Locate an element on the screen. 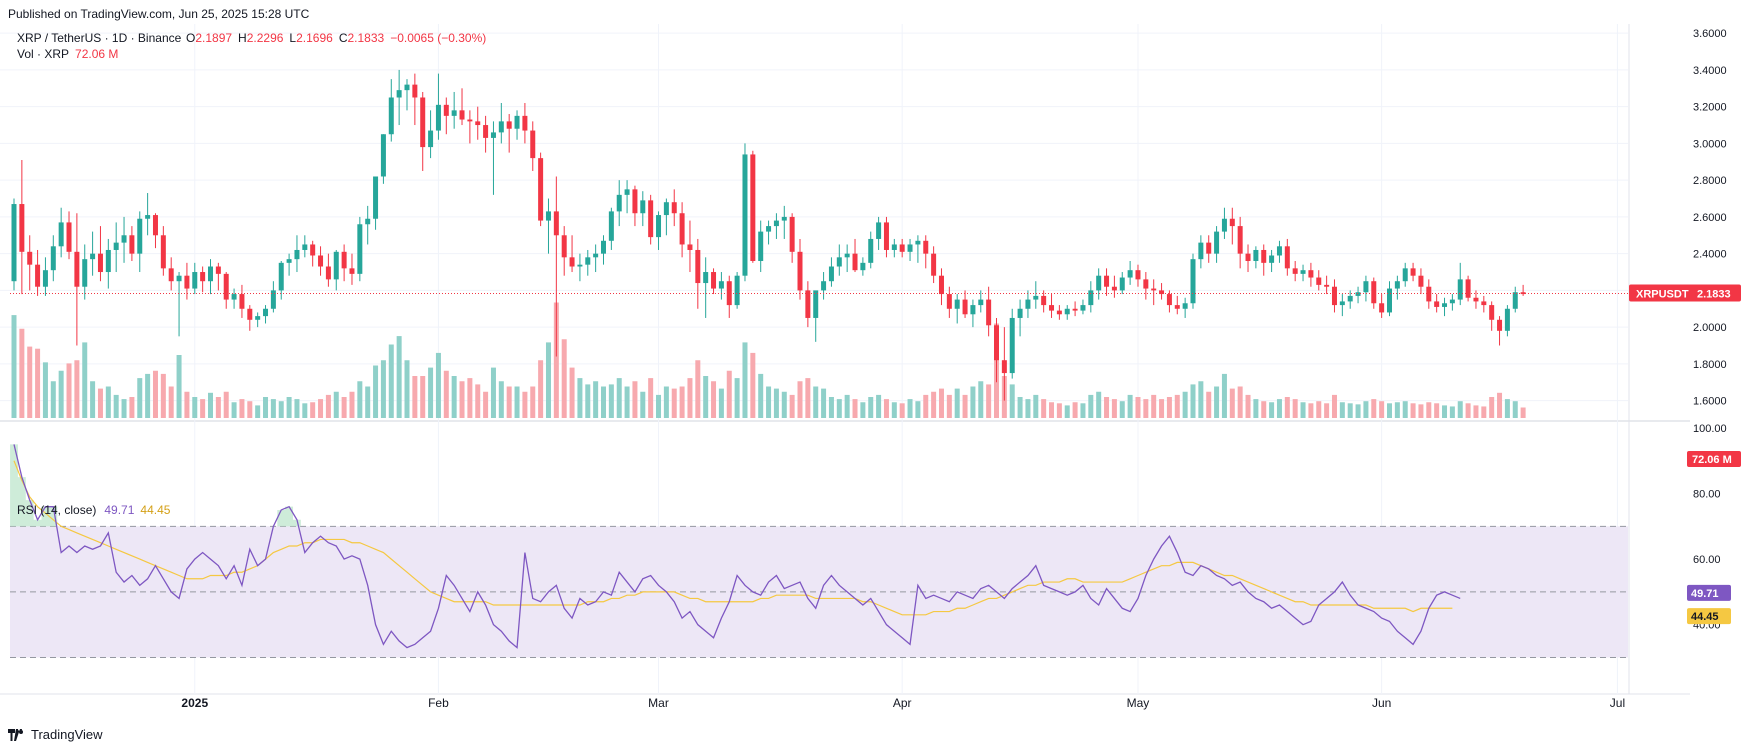  legend-c-label: C is located at coordinates (343, 38).